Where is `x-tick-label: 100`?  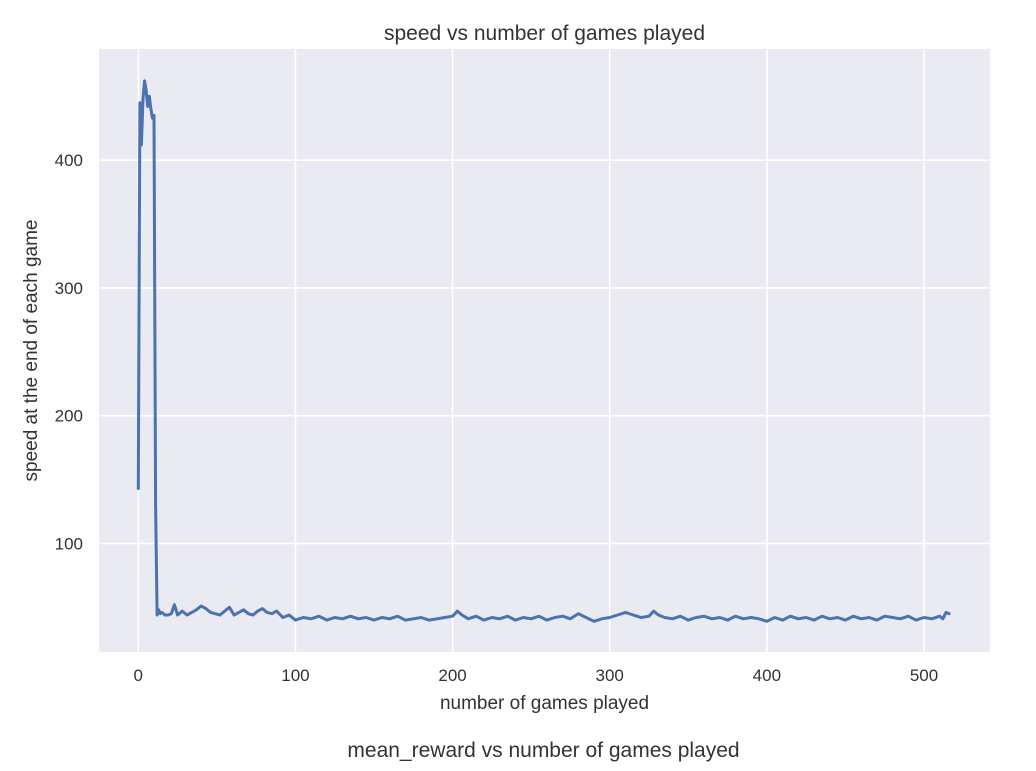
x-tick-label: 100 is located at coordinates (295, 675).